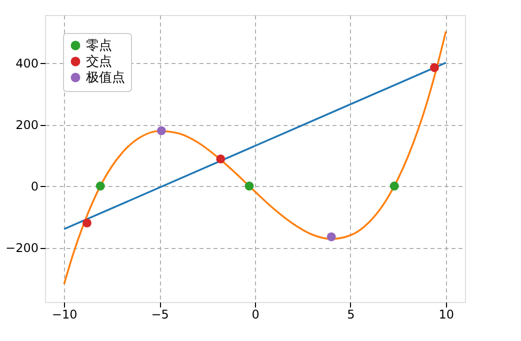 This screenshot has width=521, height=341. I want to click on x-tick-label: −5, so click(160, 315).